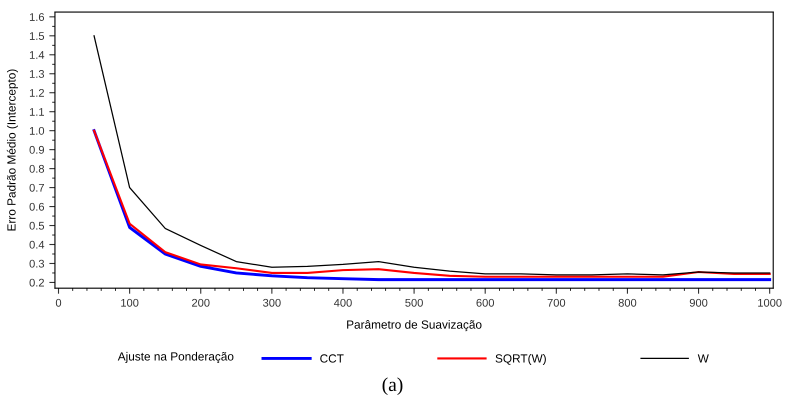 The image size is (785, 403). Describe the element at coordinates (37, 264) in the screenshot. I see `y-tick-label: 0.3` at that location.